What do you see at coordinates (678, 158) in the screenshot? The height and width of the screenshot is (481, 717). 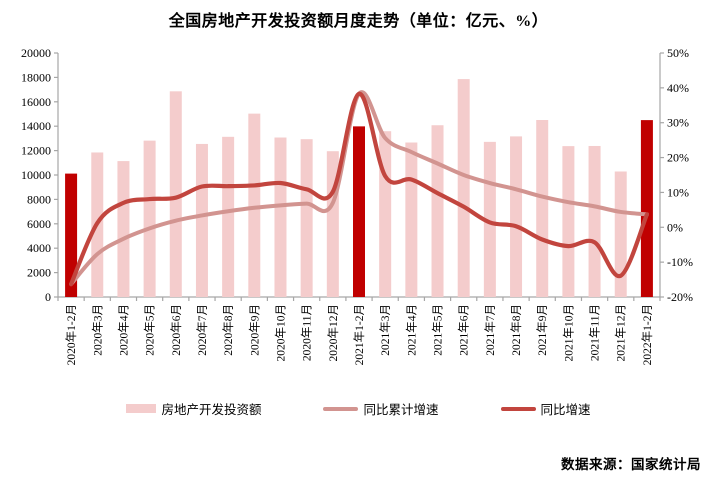 I see `right-axis-label: 20%` at bounding box center [678, 158].